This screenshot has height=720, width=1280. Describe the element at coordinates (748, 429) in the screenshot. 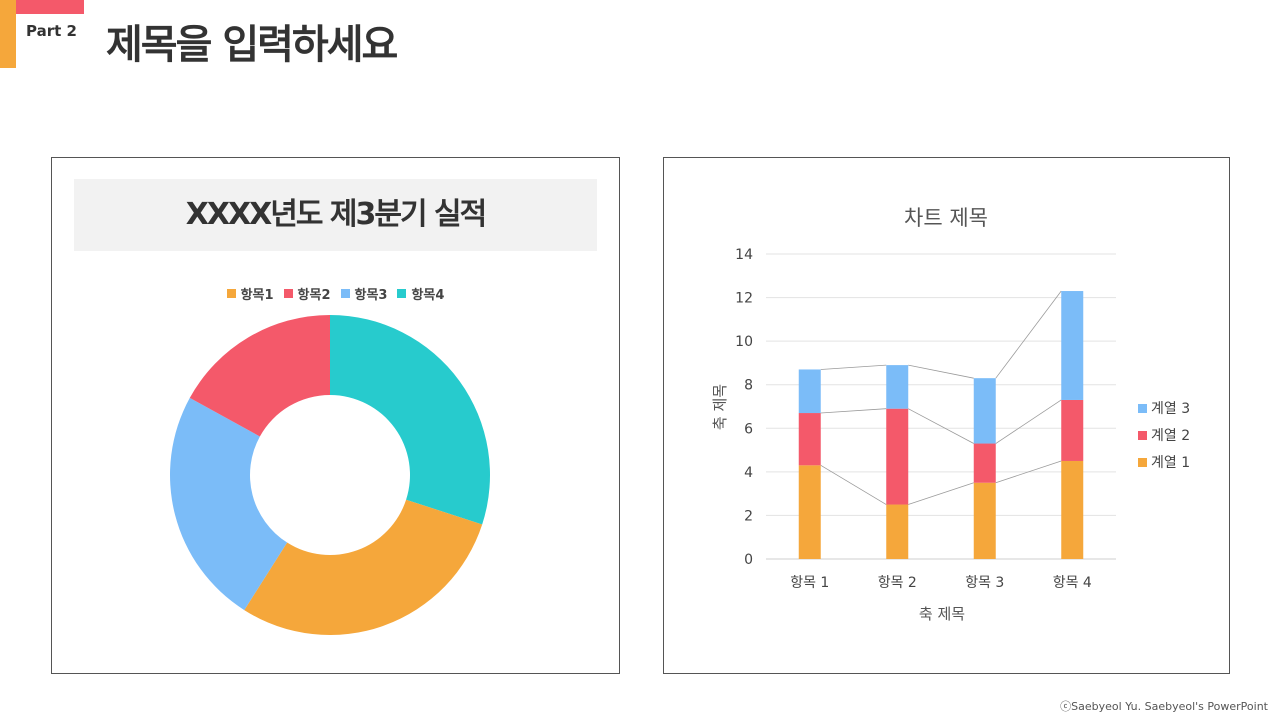

I see `y-tick-label: 6` at that location.